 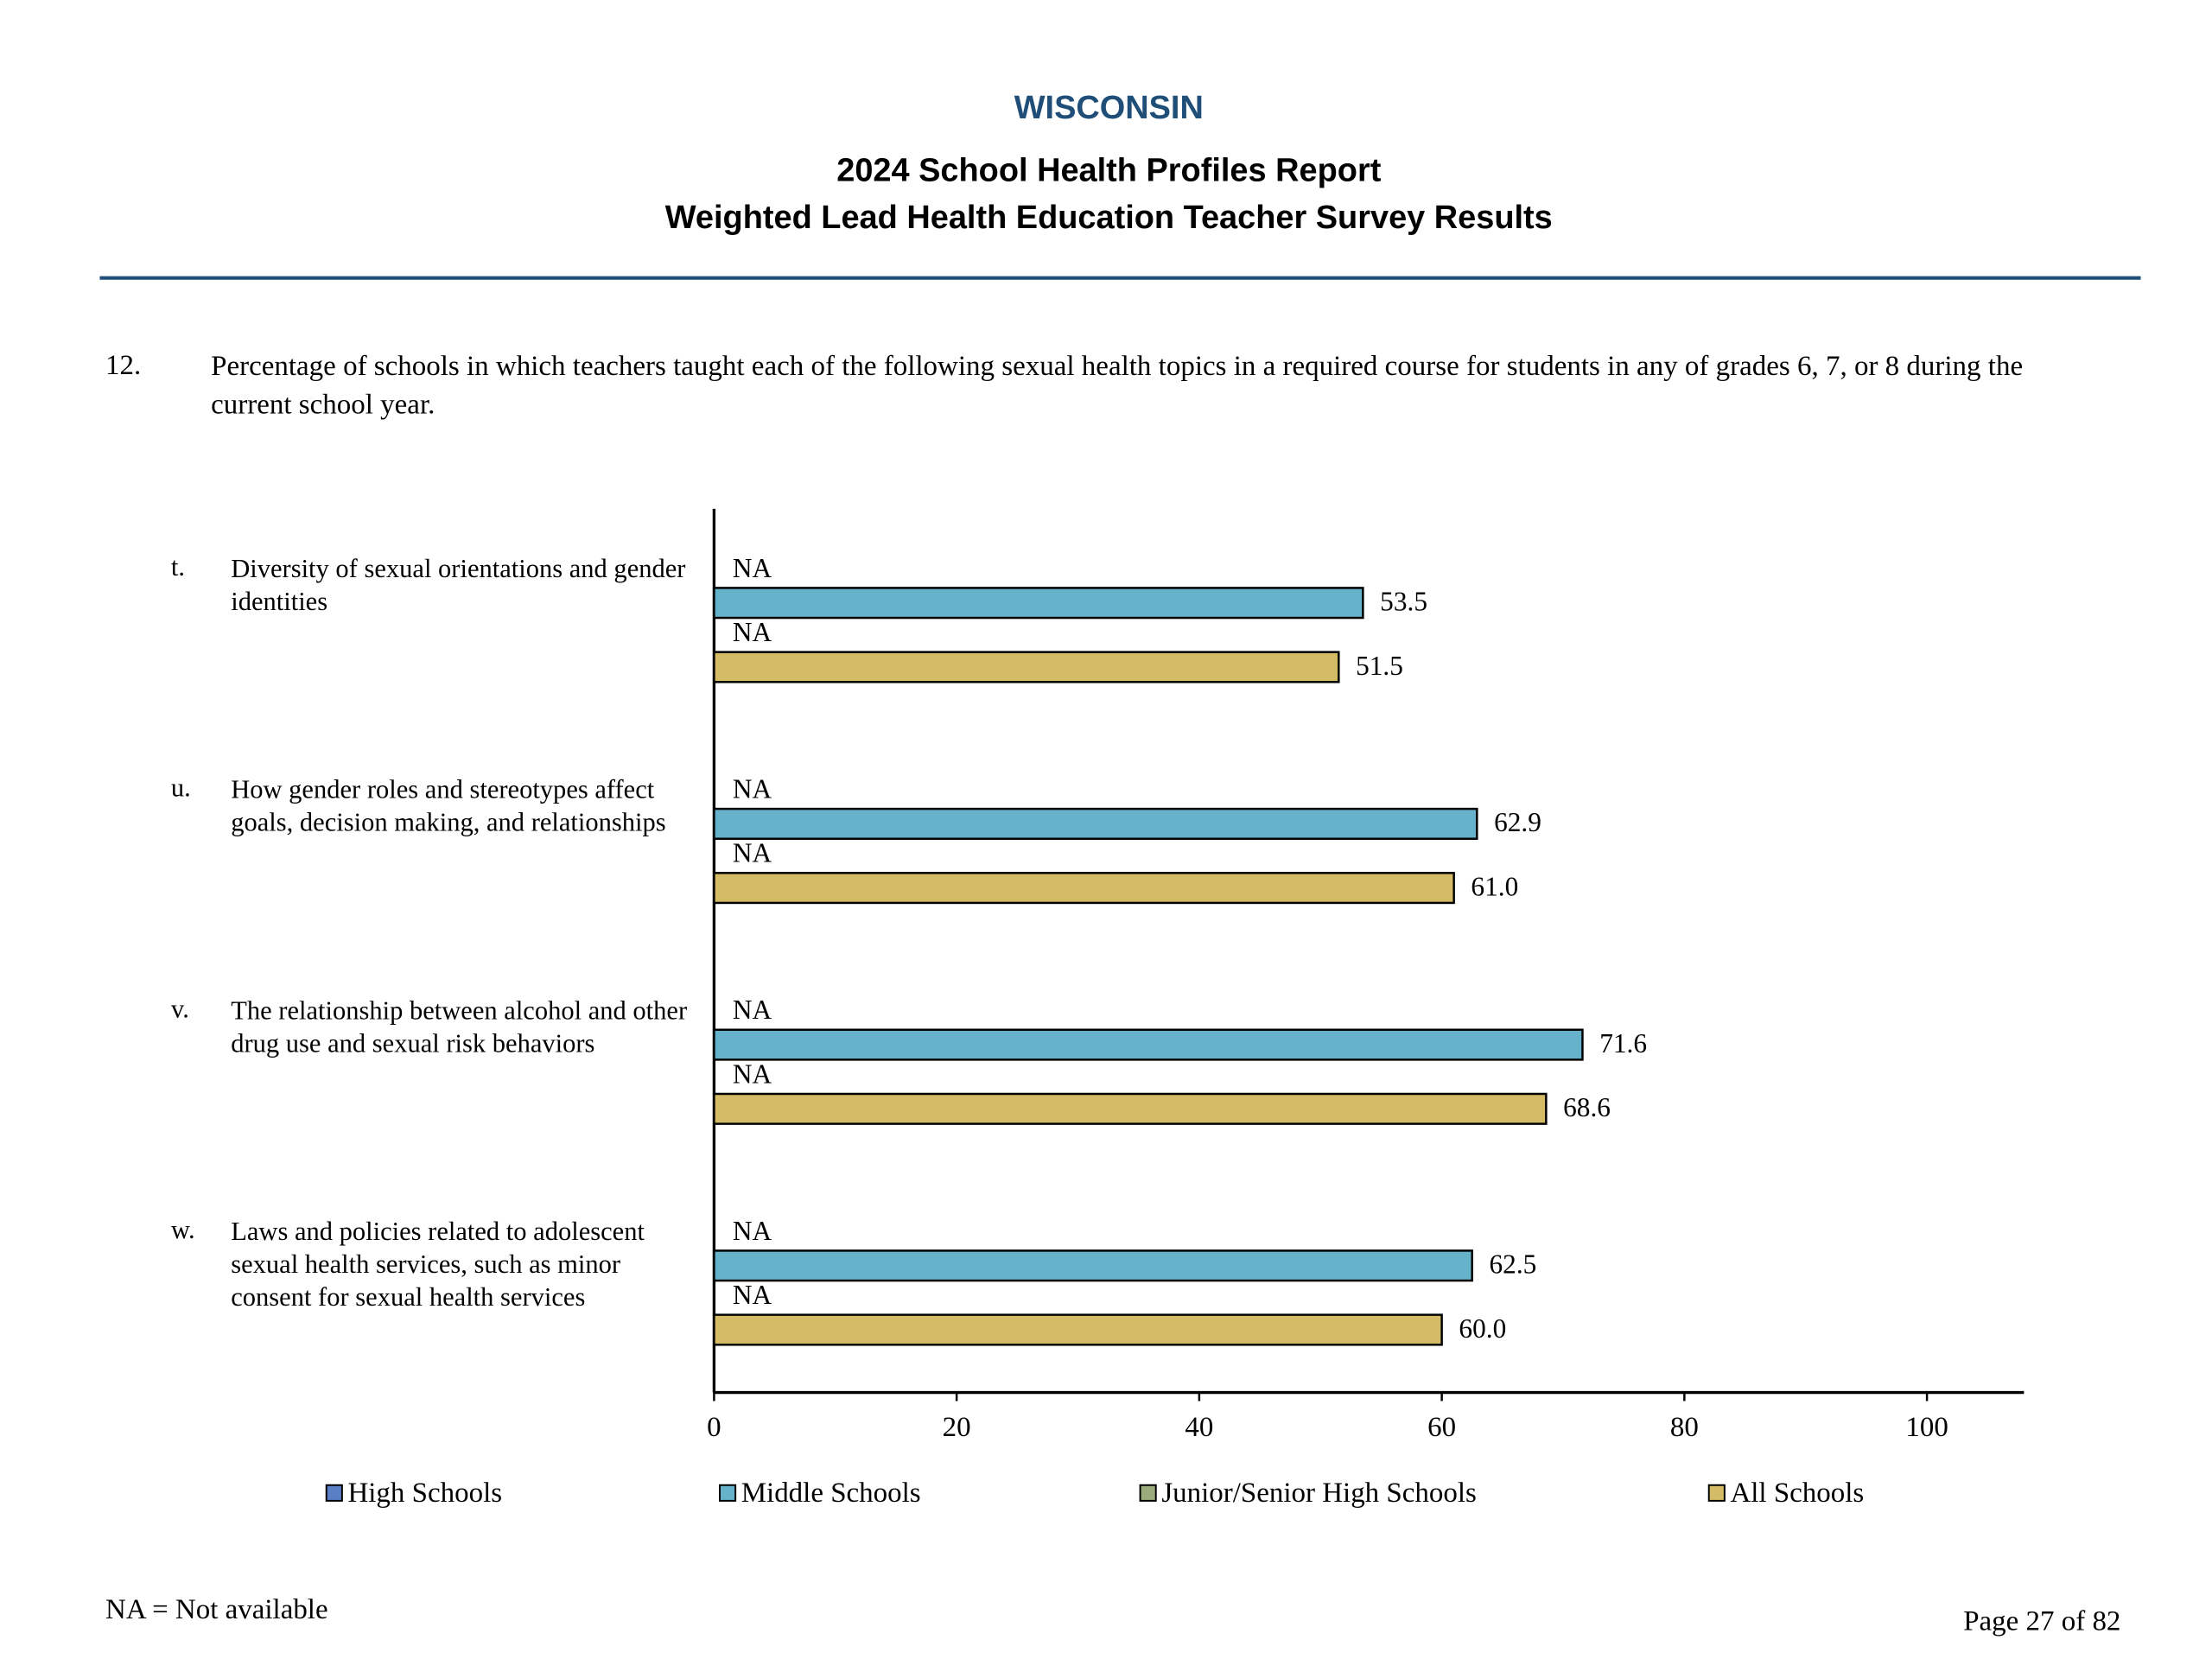 What do you see at coordinates (1379, 666) in the screenshot?
I see `value-label: 51.5` at bounding box center [1379, 666].